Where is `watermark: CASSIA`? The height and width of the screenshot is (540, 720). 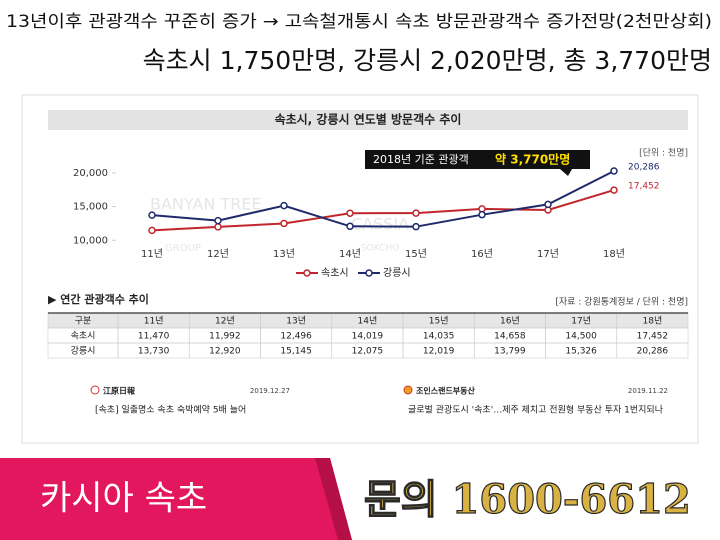 watermark: CASSIA is located at coordinates (380, 224).